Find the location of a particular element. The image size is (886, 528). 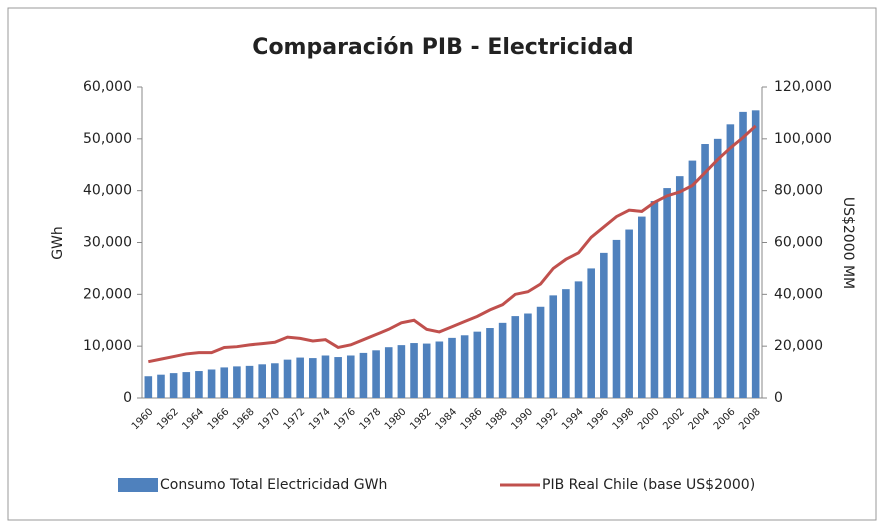

y2-tick-label: 0 is located at coordinates (778, 398).